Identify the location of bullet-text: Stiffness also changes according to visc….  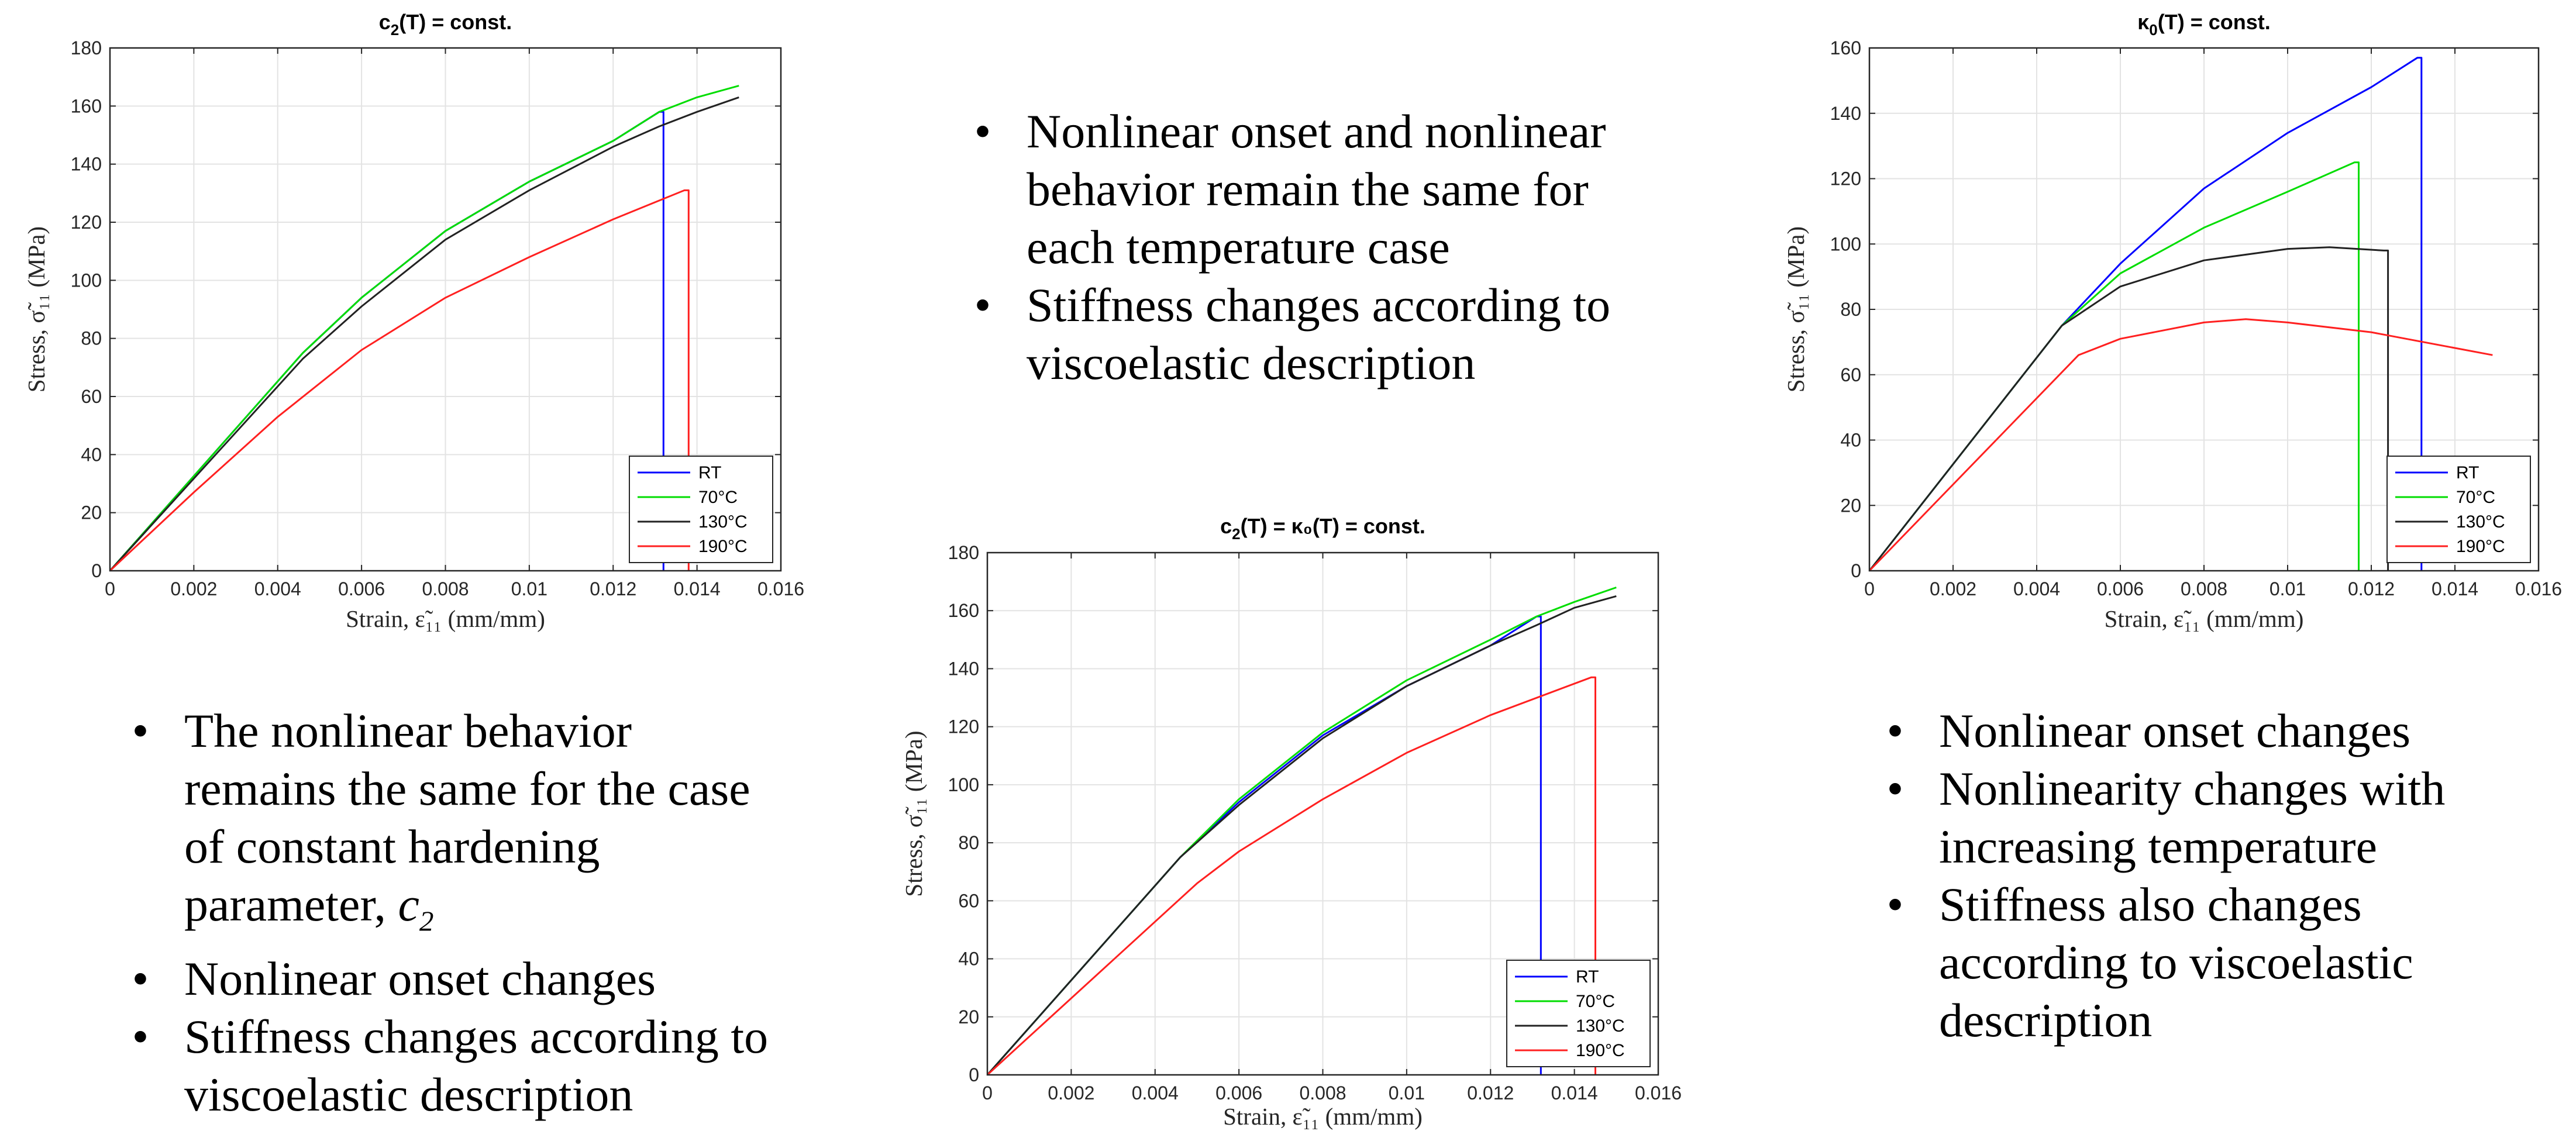
(2176, 962).